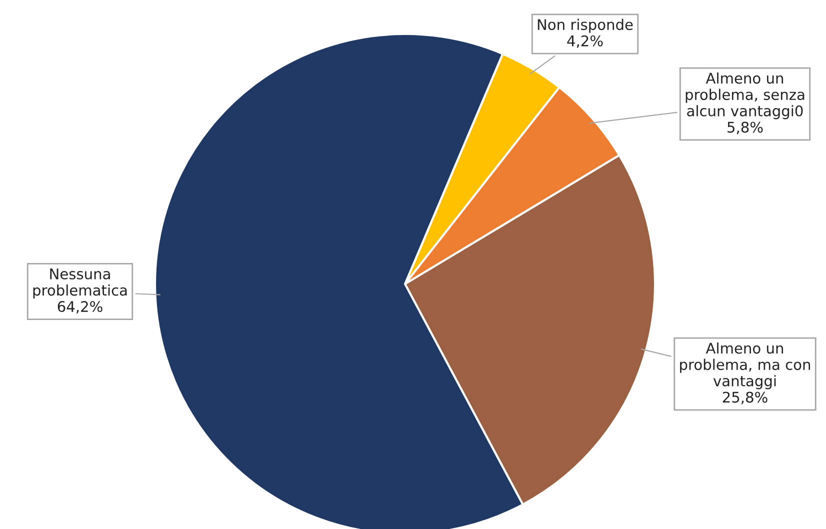 The width and height of the screenshot is (826, 529). What do you see at coordinates (80, 307) in the screenshot?
I see `data-label: 64,2%` at bounding box center [80, 307].